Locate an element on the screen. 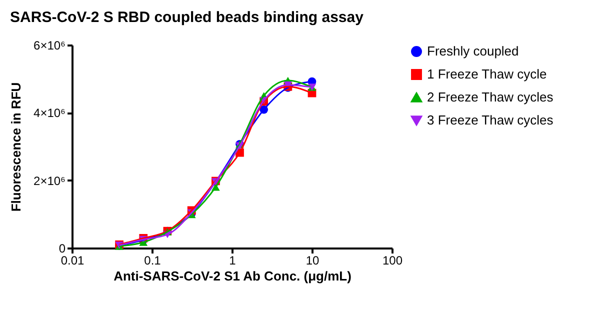 This screenshot has width=600, height=331. legend-label: 1 Freeze Thaw cycle is located at coordinates (487, 74).